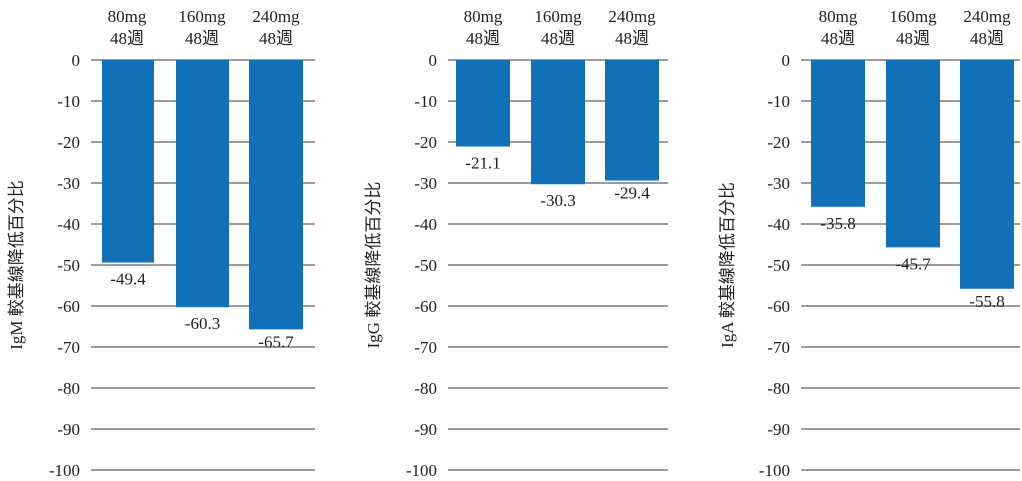  Describe the element at coordinates (482, 163) in the screenshot. I see `data-label: -21.1` at that location.